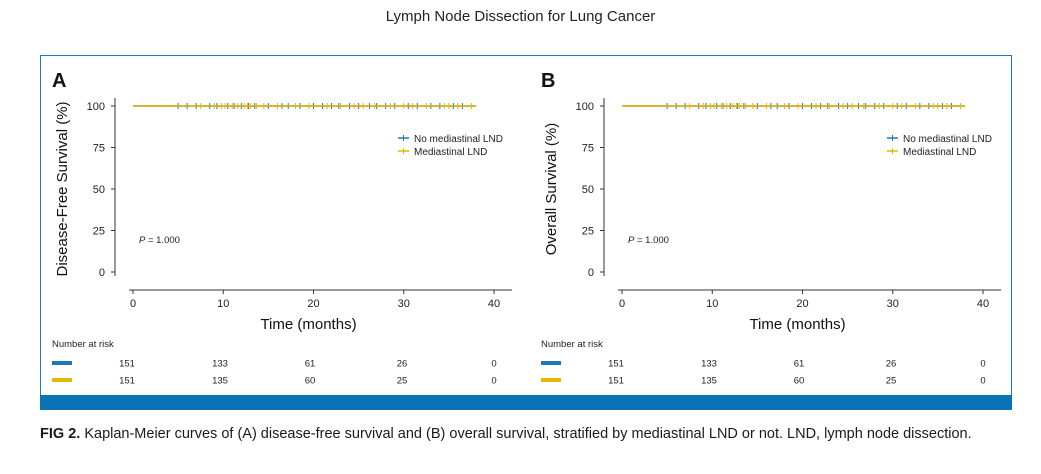  Describe the element at coordinates (59, 81) in the screenshot. I see `panel-letter: A` at that location.